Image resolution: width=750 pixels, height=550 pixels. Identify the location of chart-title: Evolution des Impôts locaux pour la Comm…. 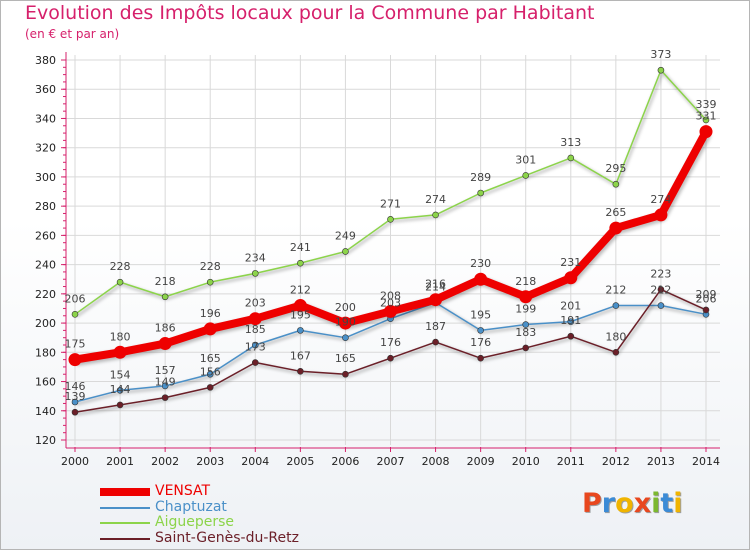
(310, 13).